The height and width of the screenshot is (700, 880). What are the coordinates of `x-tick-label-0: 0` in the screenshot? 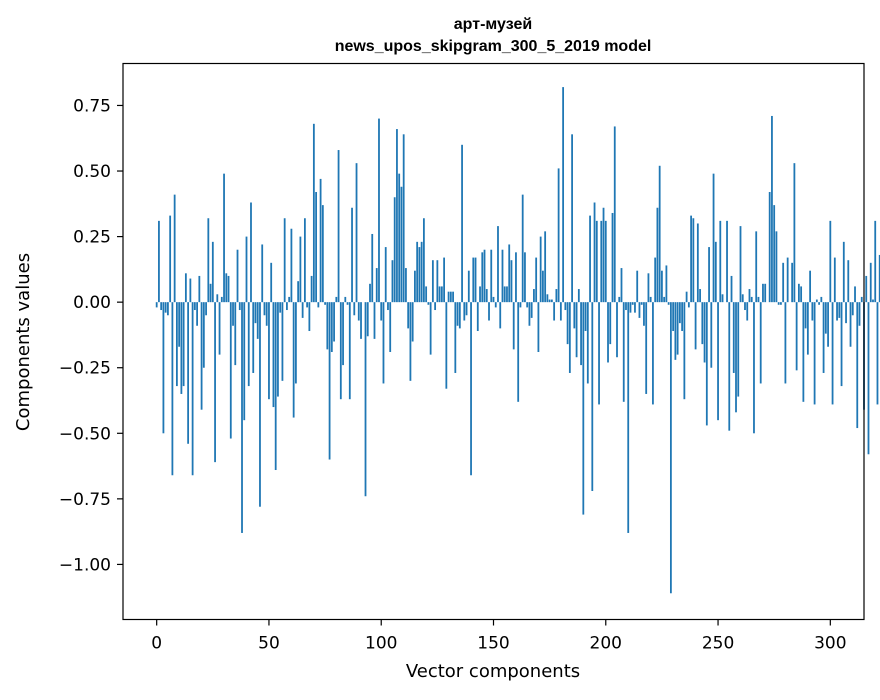 It's located at (156, 644).